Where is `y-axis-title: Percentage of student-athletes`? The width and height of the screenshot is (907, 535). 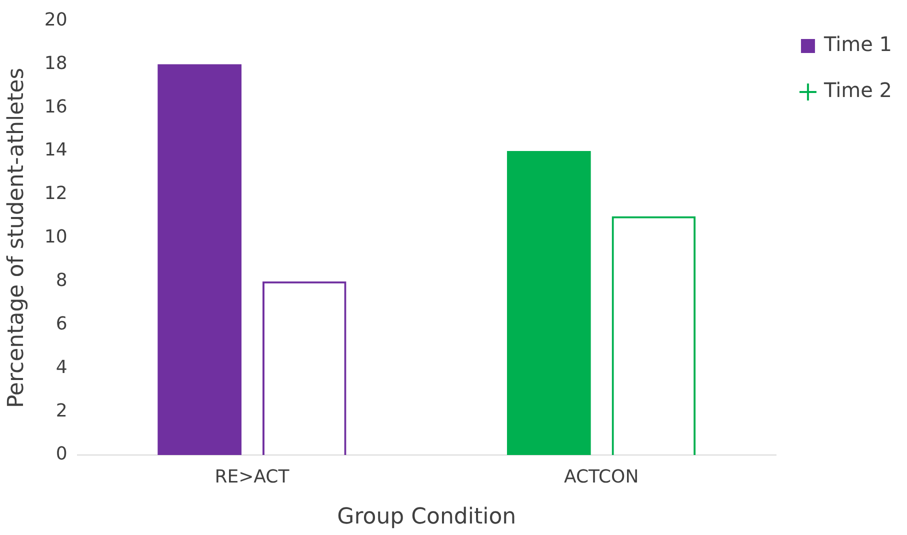
y-axis-title: Percentage of student-athletes is located at coordinates (16, 238).